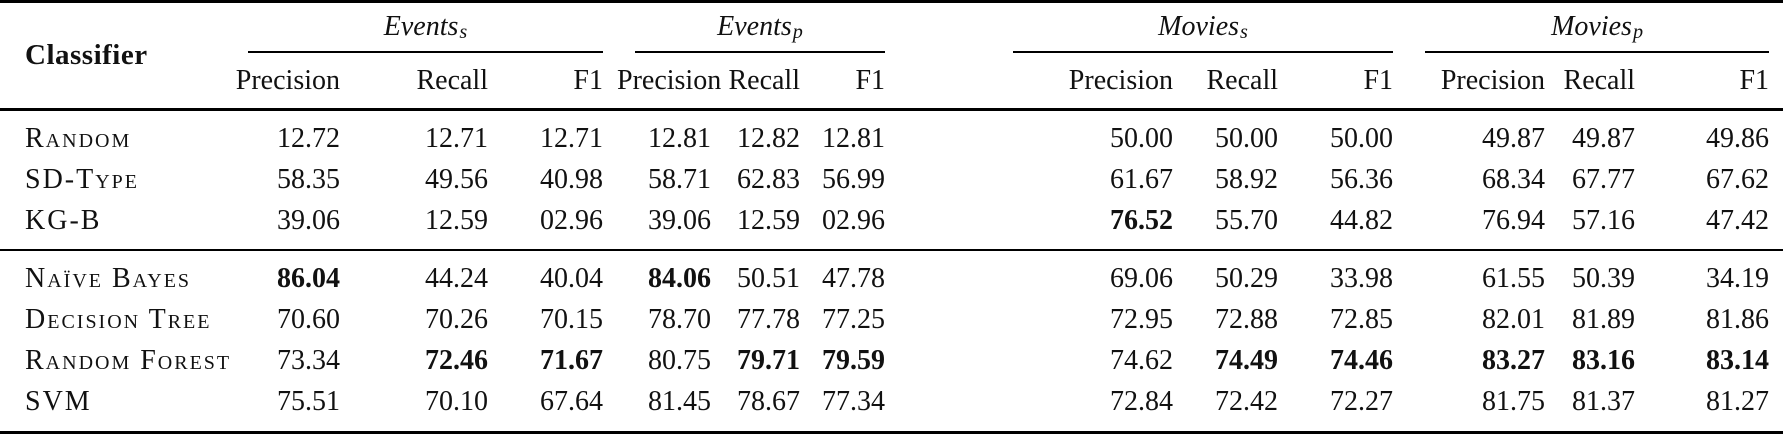 The image size is (1783, 434). What do you see at coordinates (308, 401) in the screenshot?
I see `metric-value: 75.51` at bounding box center [308, 401].